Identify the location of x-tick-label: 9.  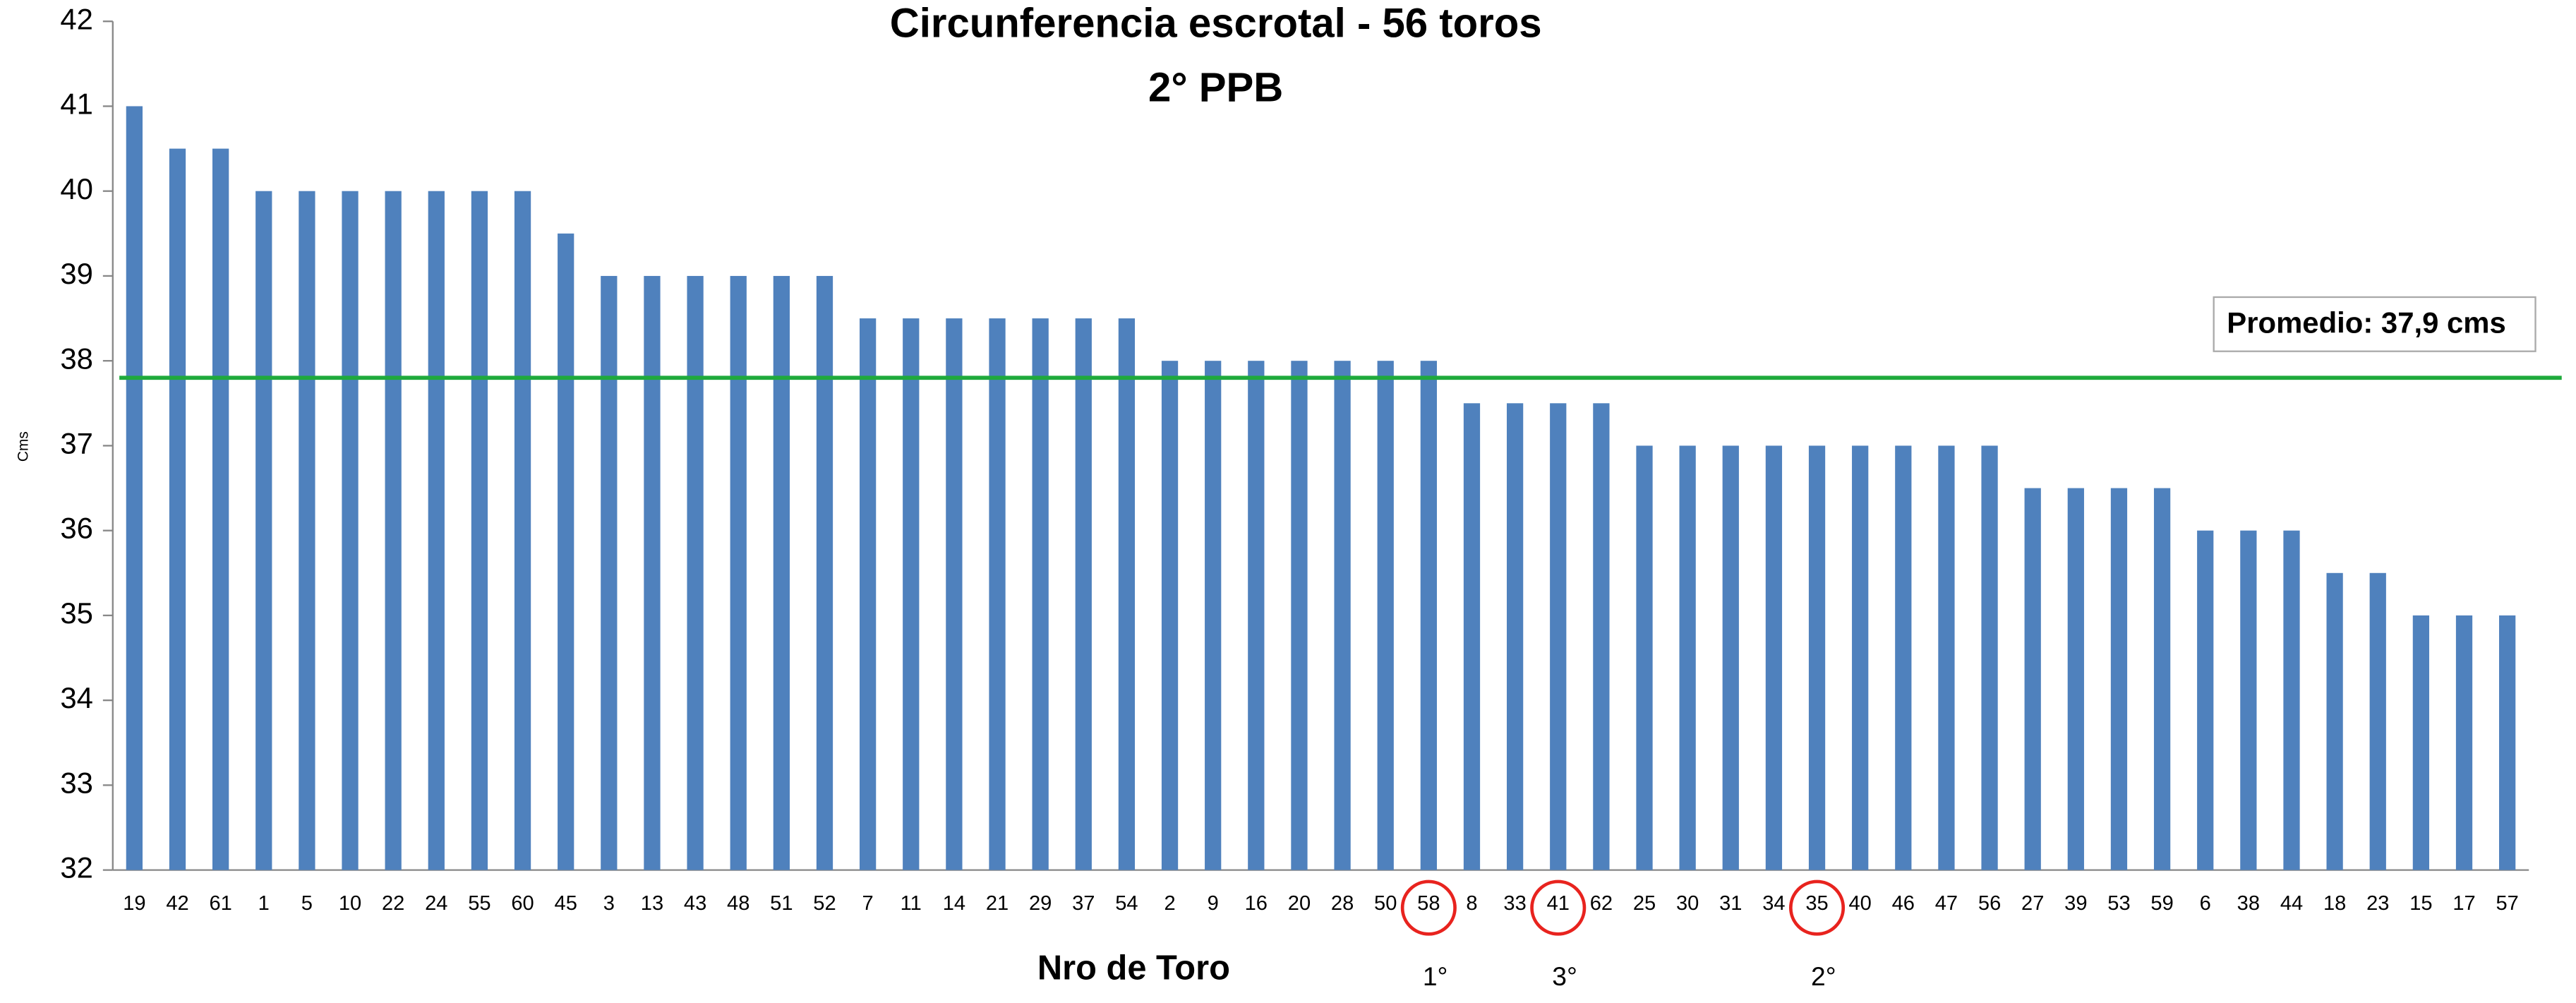
(1213, 903).